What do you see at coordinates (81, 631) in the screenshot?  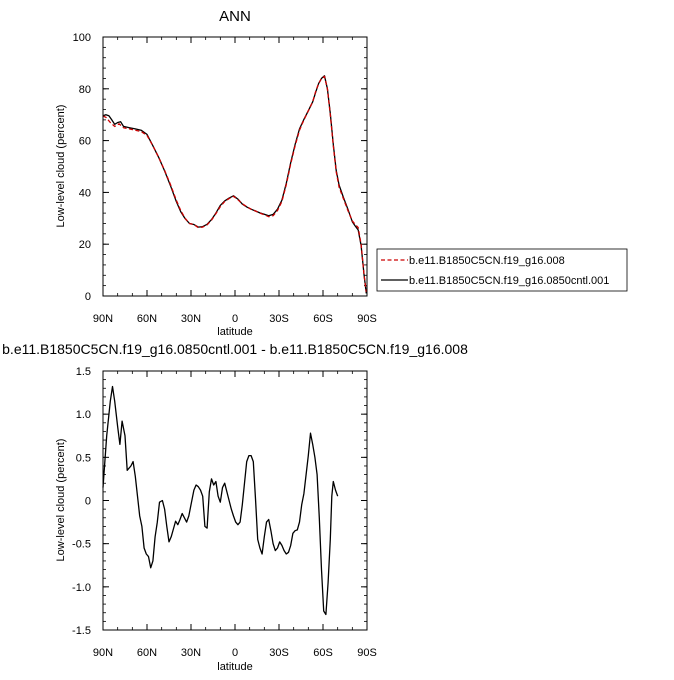 I see `bottom-y-tick-label: -1.5` at bounding box center [81, 631].